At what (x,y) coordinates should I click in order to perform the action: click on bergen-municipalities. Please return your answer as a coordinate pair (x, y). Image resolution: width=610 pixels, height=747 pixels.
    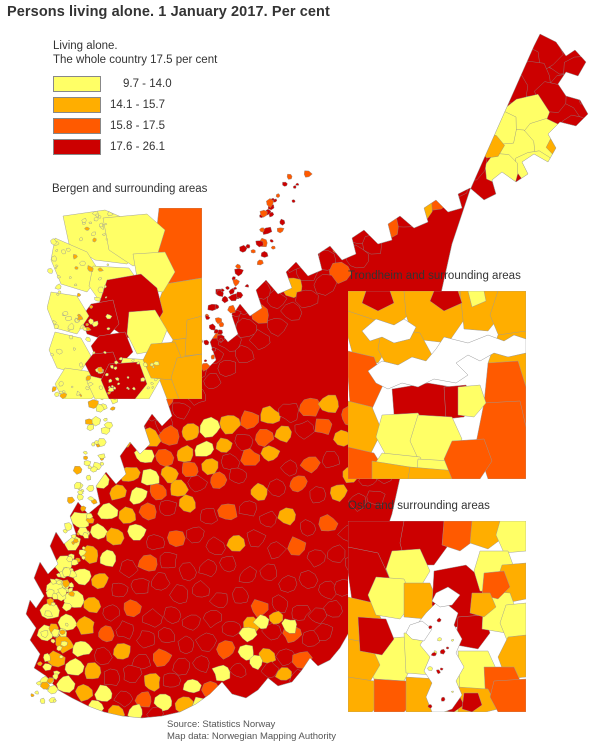
    Looking at the image, I should click on (124, 303).